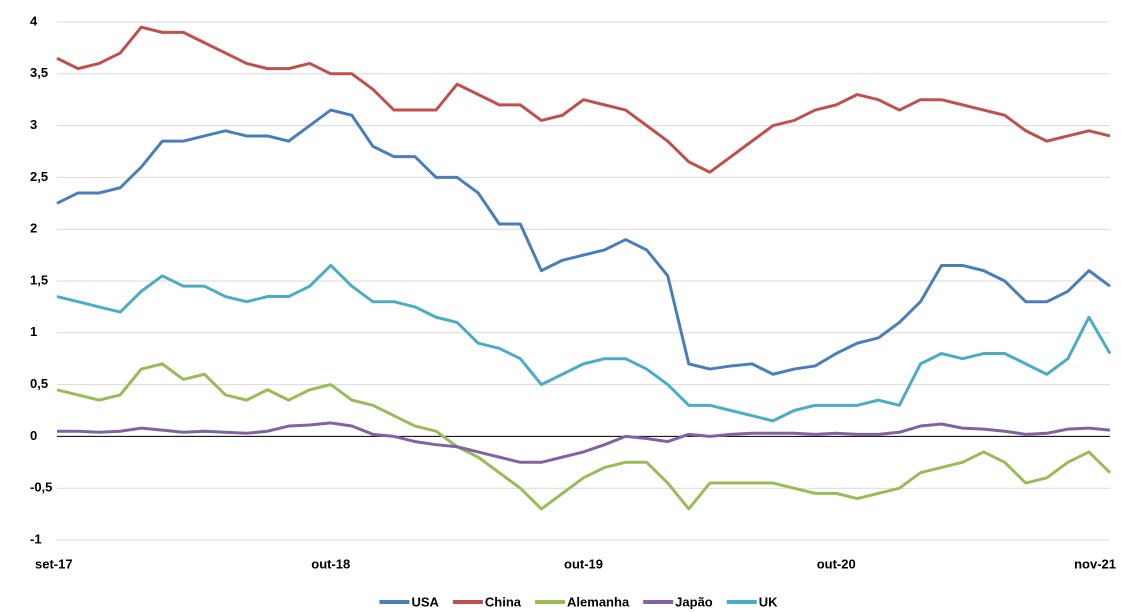 This screenshot has height=612, width=1121. Describe the element at coordinates (39, 72) in the screenshot. I see `y-tick-label: 3,5` at that location.